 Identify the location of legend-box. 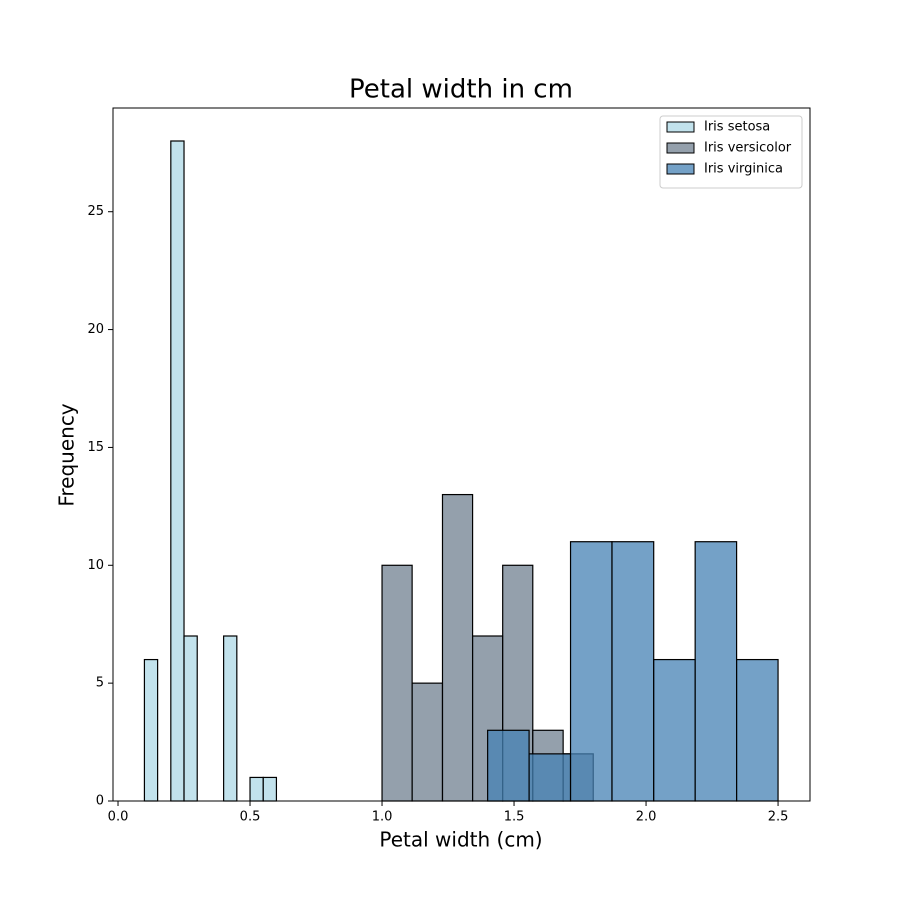
(731, 152).